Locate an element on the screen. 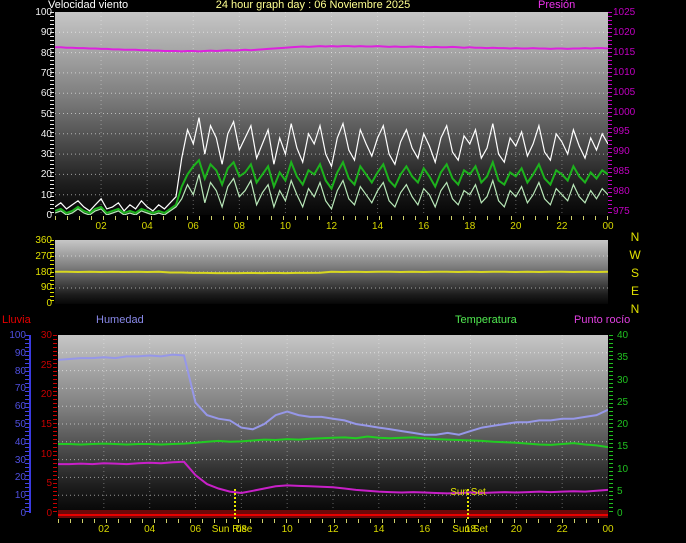 This screenshot has height=543, width=686. axis-tick-label: 985 is located at coordinates (621, 172).